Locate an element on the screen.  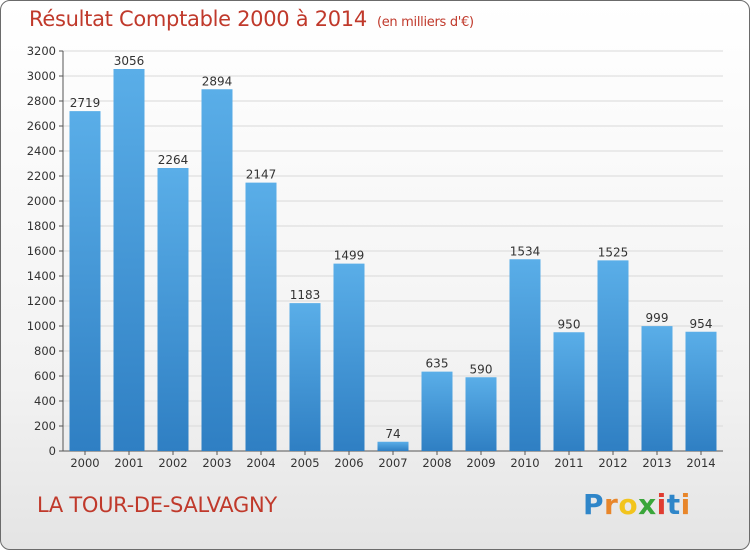
logo-letter: x is located at coordinates (647, 504).